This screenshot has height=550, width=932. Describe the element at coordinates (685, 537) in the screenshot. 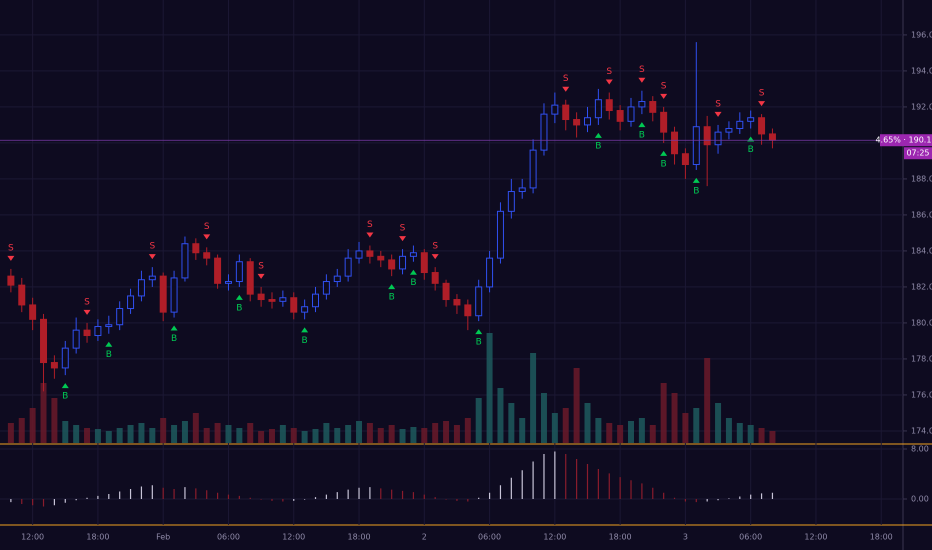

I see `x-tick-label: 3` at that location.